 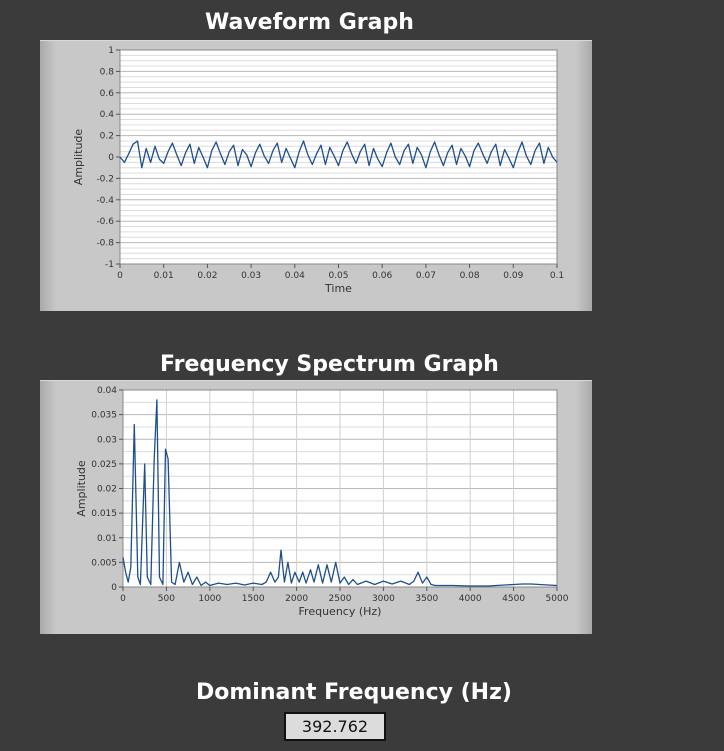 I want to click on y-tick-label: -0.4, so click(x=105, y=201).